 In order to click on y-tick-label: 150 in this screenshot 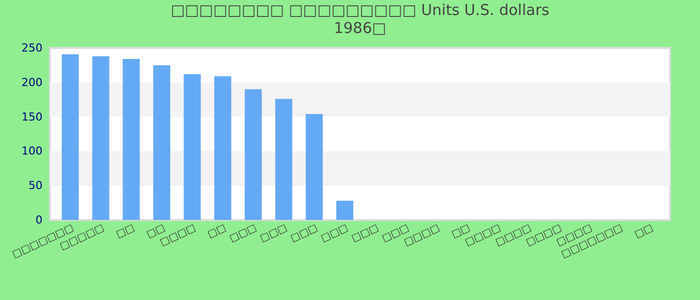, I will do `click(32, 117)`.